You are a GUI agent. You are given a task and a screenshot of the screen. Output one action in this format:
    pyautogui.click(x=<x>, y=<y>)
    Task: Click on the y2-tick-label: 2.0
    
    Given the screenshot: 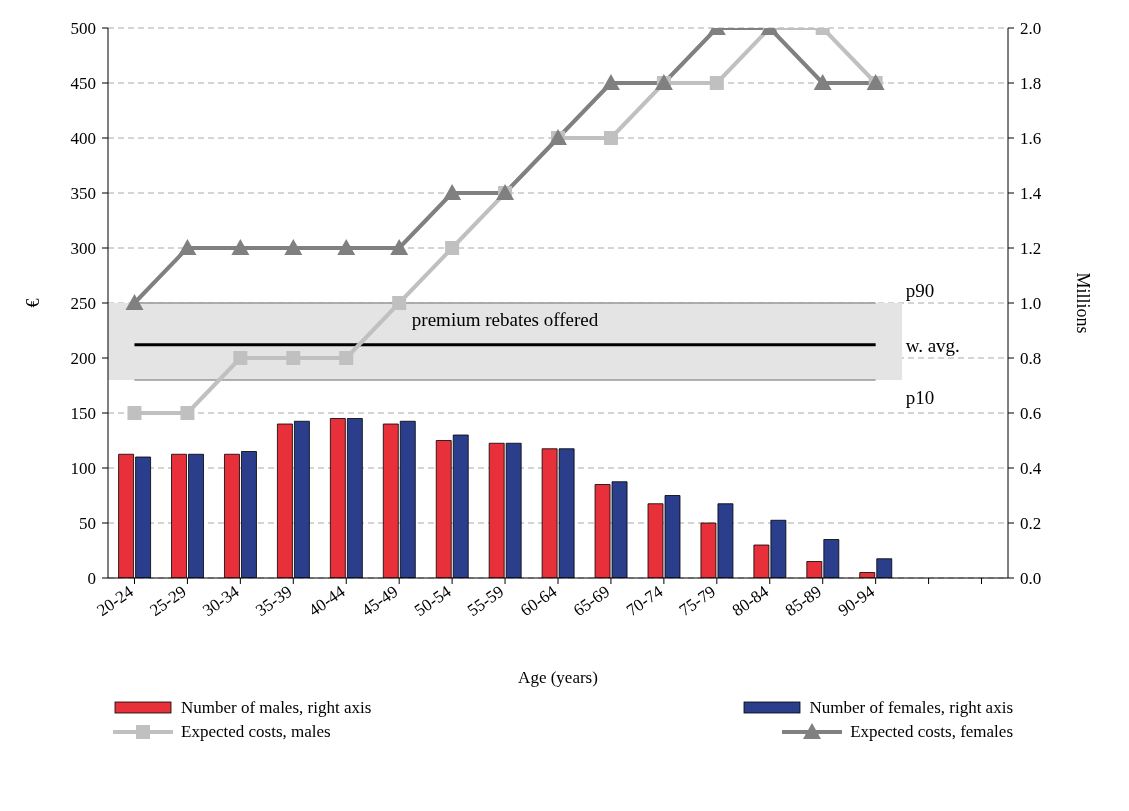 What is the action you would take?
    pyautogui.click(x=1031, y=28)
    